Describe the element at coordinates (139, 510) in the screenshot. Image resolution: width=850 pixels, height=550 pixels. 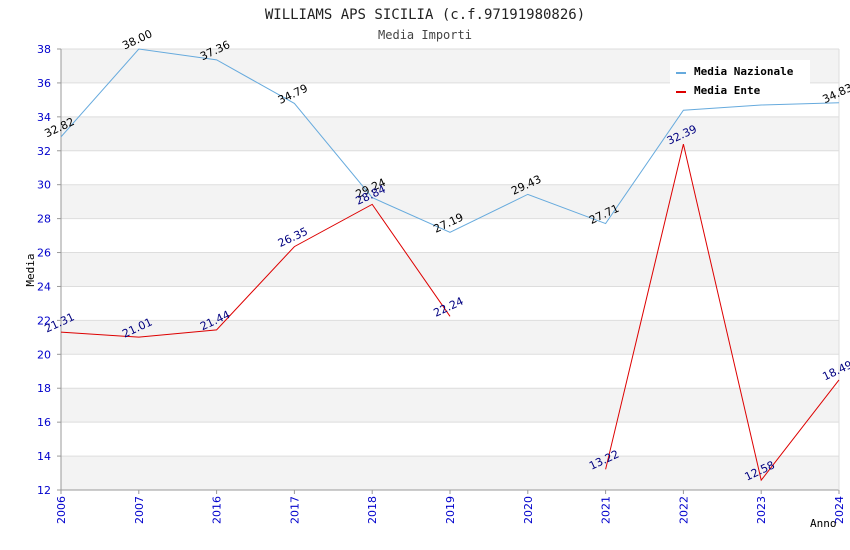
I see `x-tick-label: 2007` at that location.